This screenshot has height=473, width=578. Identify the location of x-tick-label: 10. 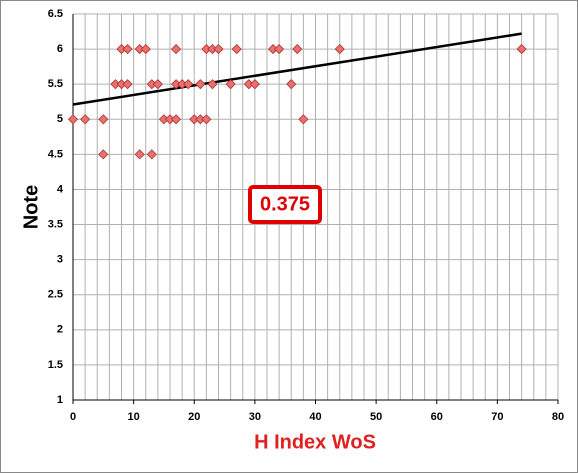
(134, 417).